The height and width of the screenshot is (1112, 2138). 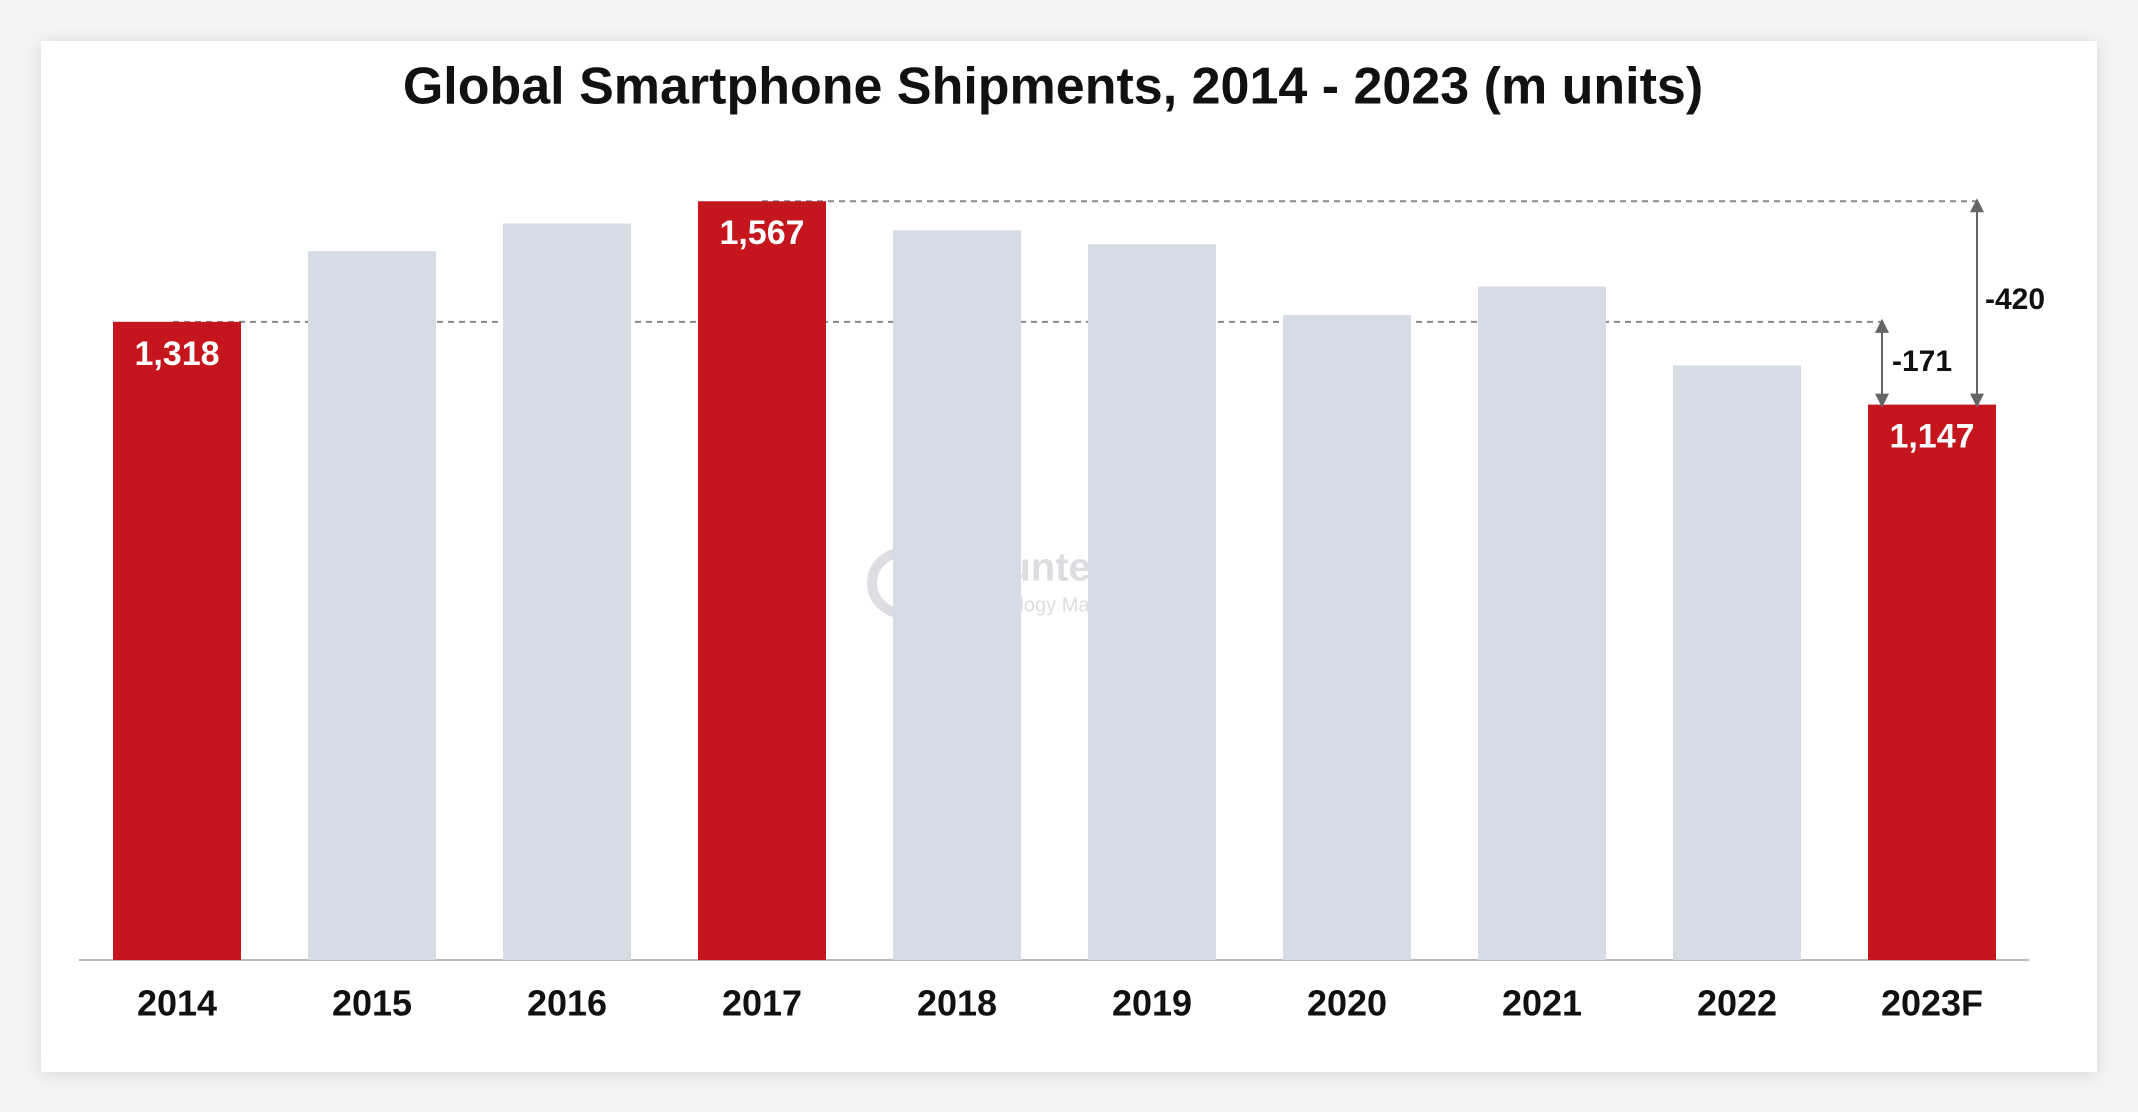 What do you see at coordinates (2015, 299) in the screenshot?
I see `annotation: -420` at bounding box center [2015, 299].